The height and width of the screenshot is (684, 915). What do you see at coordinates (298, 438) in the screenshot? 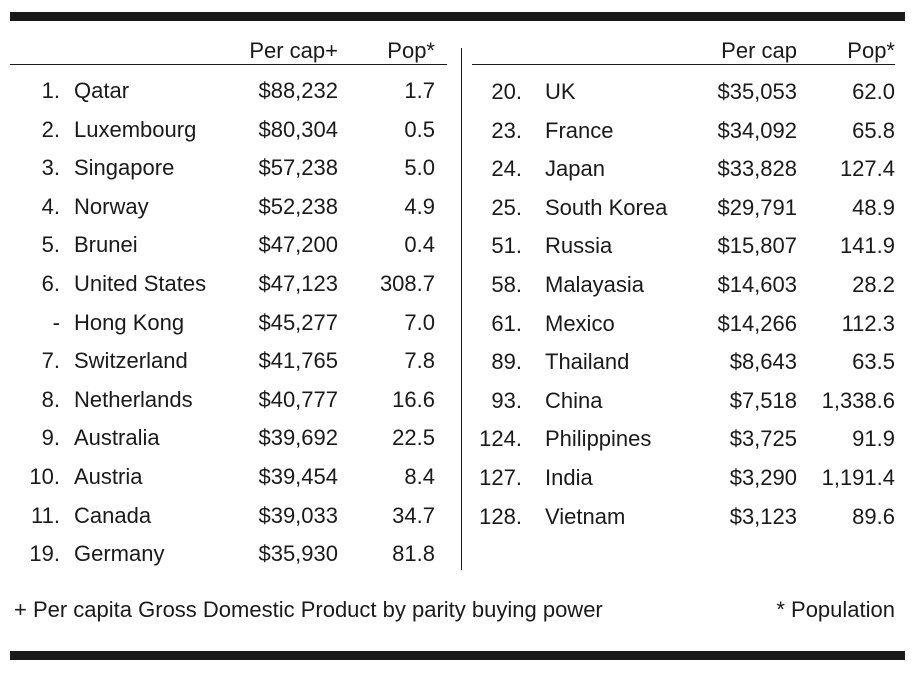
I see `per-cap-cell: $39,692` at bounding box center [298, 438].